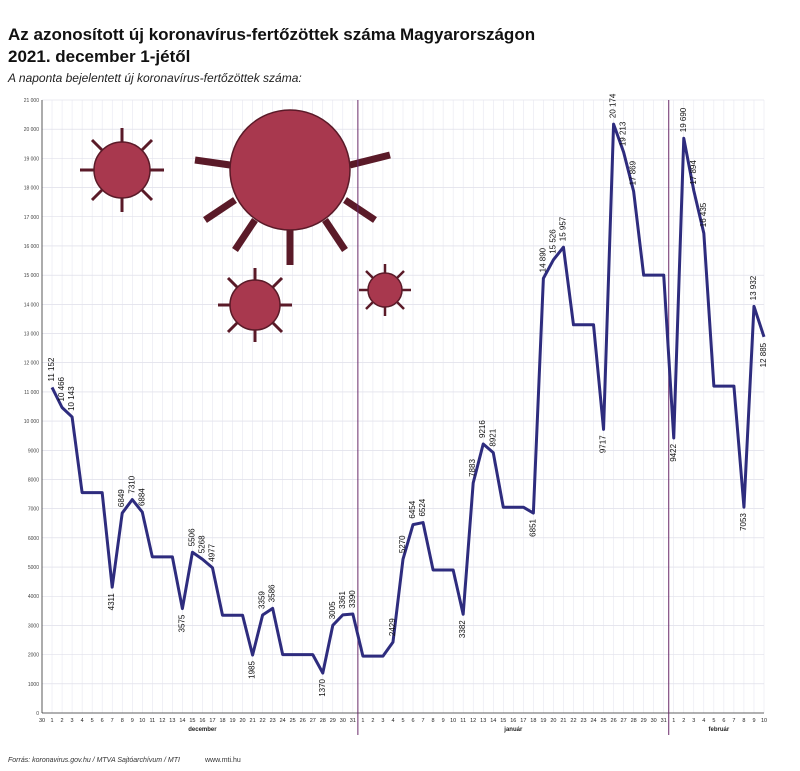 The height and width of the screenshot is (771, 800). Describe the element at coordinates (753, 287) in the screenshot. I see `data-label: 13 932` at that location.